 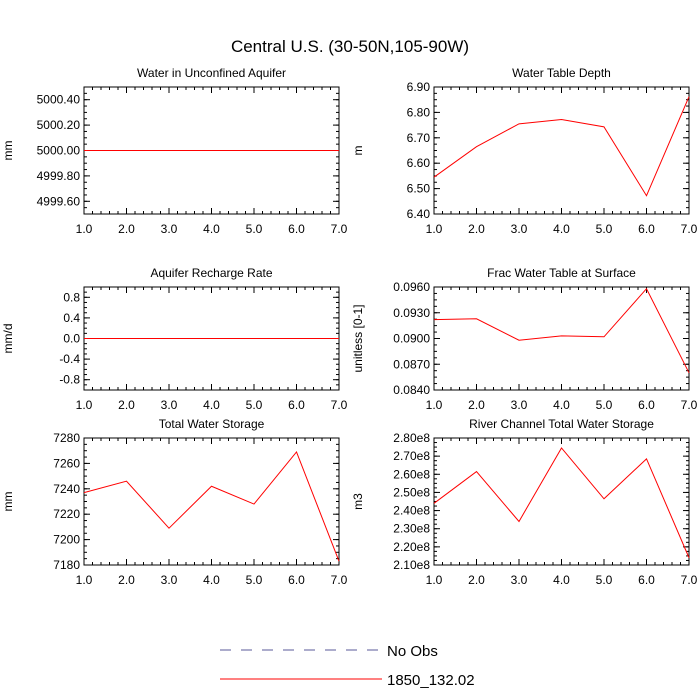 What do you see at coordinates (71, 318) in the screenshot?
I see `y-tick-label: 0.4` at bounding box center [71, 318].